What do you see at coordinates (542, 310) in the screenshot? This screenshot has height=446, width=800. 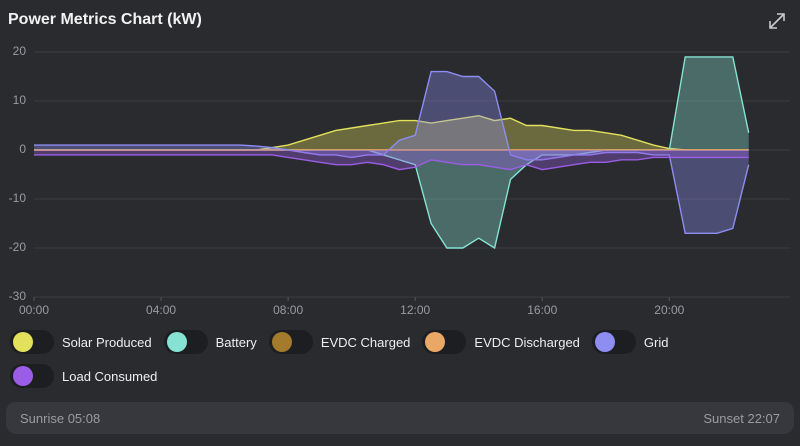 I see `x-tick-label: 16:00` at bounding box center [542, 310].